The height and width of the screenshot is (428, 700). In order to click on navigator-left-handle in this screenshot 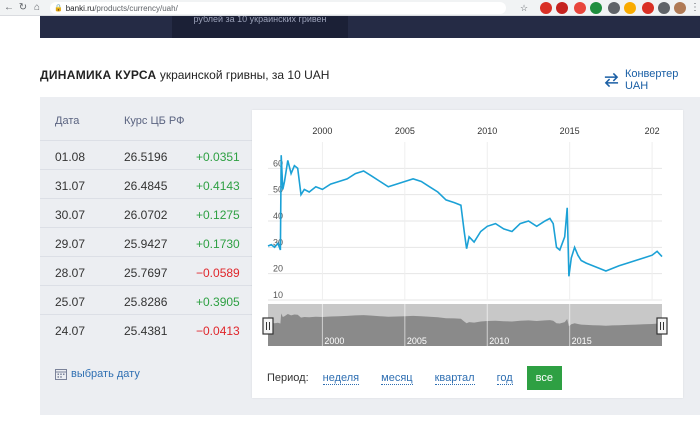, I will do `click(268, 326)`.